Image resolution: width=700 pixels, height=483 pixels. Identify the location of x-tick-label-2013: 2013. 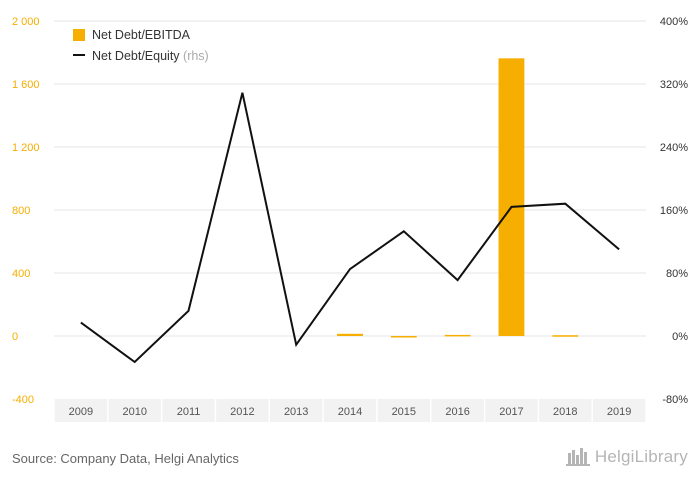
(296, 412).